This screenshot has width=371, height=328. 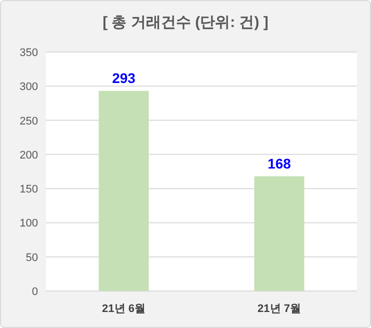 I want to click on data-label: 168, so click(x=280, y=163).